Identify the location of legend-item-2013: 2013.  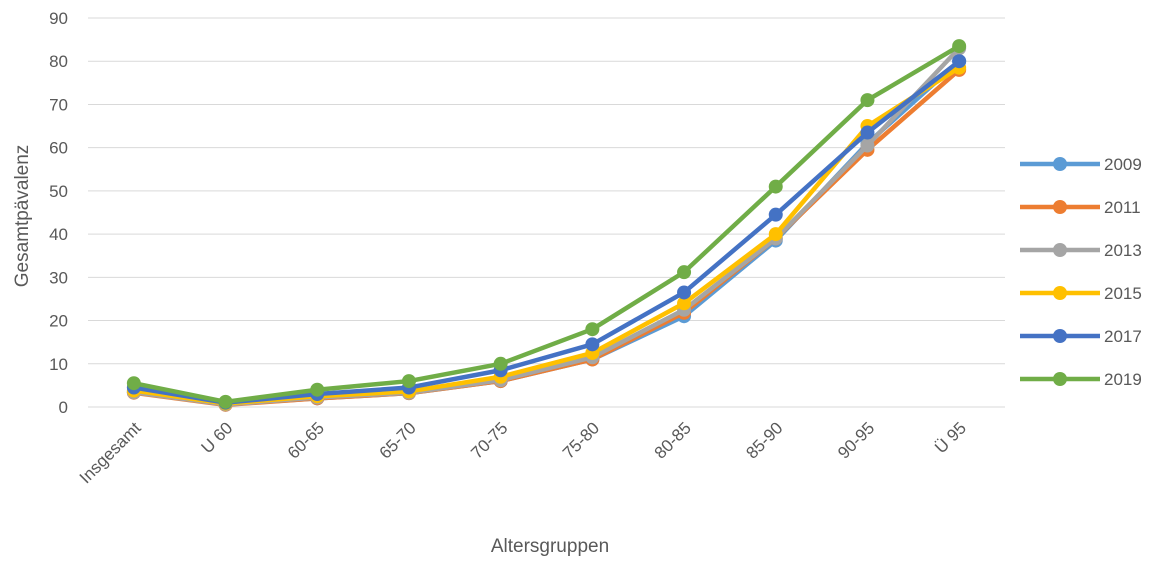
(1081, 250).